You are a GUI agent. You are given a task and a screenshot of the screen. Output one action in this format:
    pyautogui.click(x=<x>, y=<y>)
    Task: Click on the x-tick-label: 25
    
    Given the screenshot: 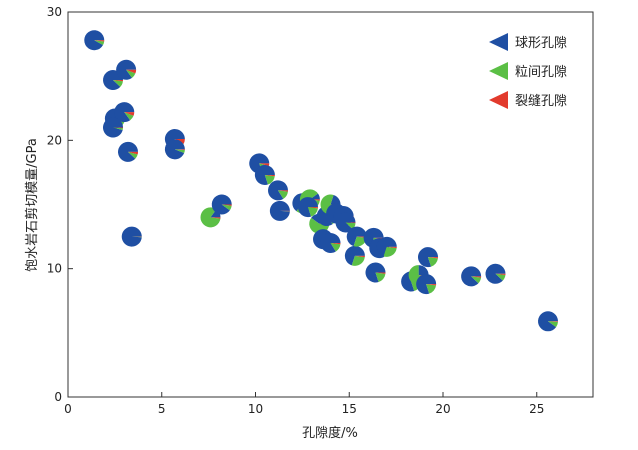 What is the action you would take?
    pyautogui.click(x=536, y=409)
    